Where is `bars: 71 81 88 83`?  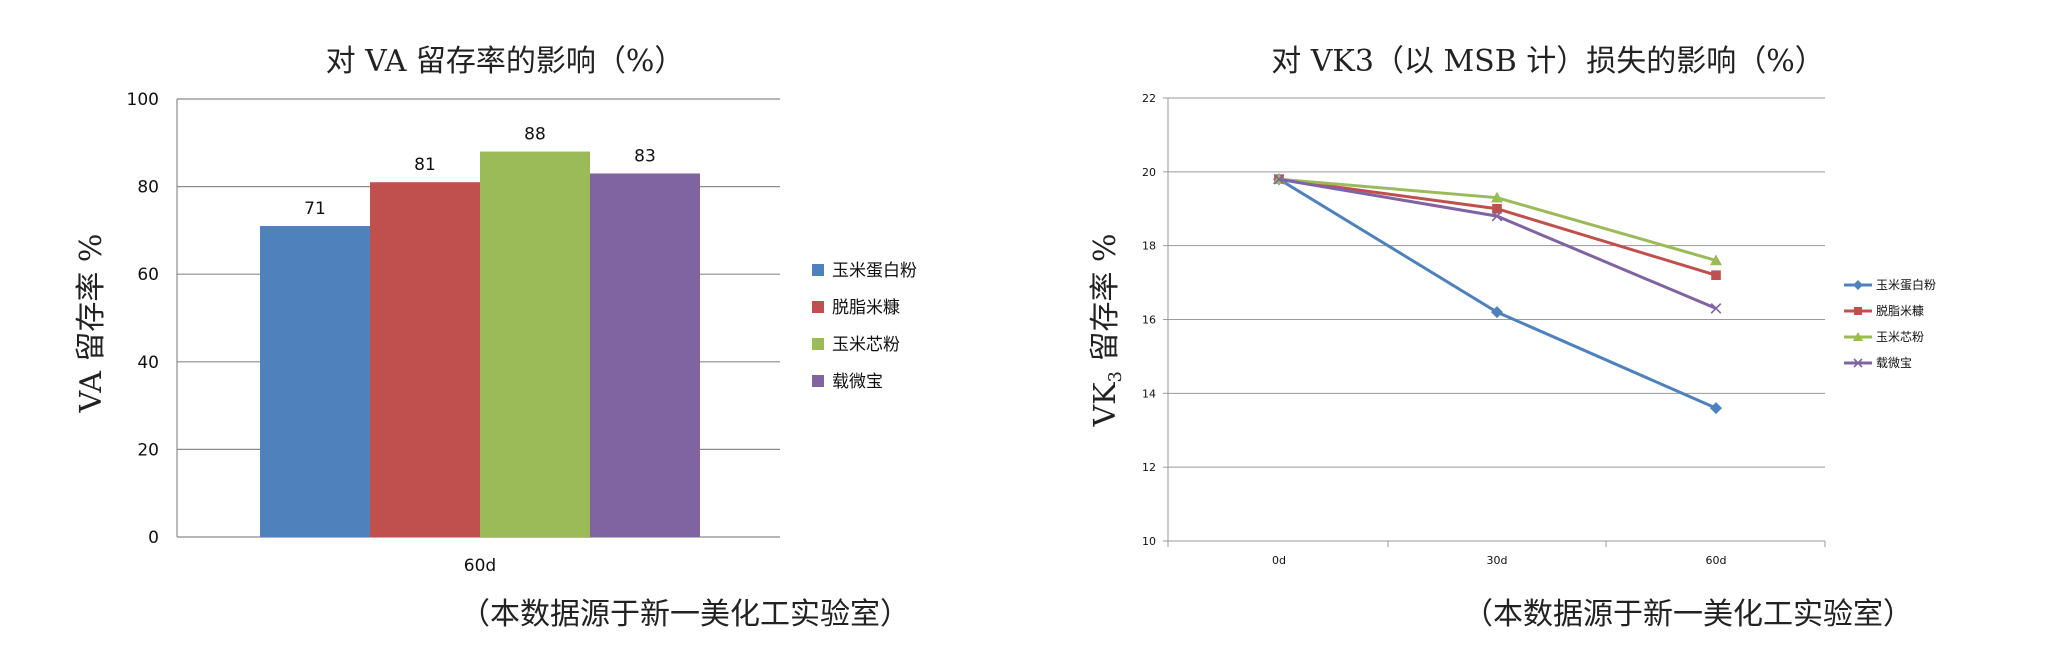 bars: 71 81 88 83 is located at coordinates (480, 331).